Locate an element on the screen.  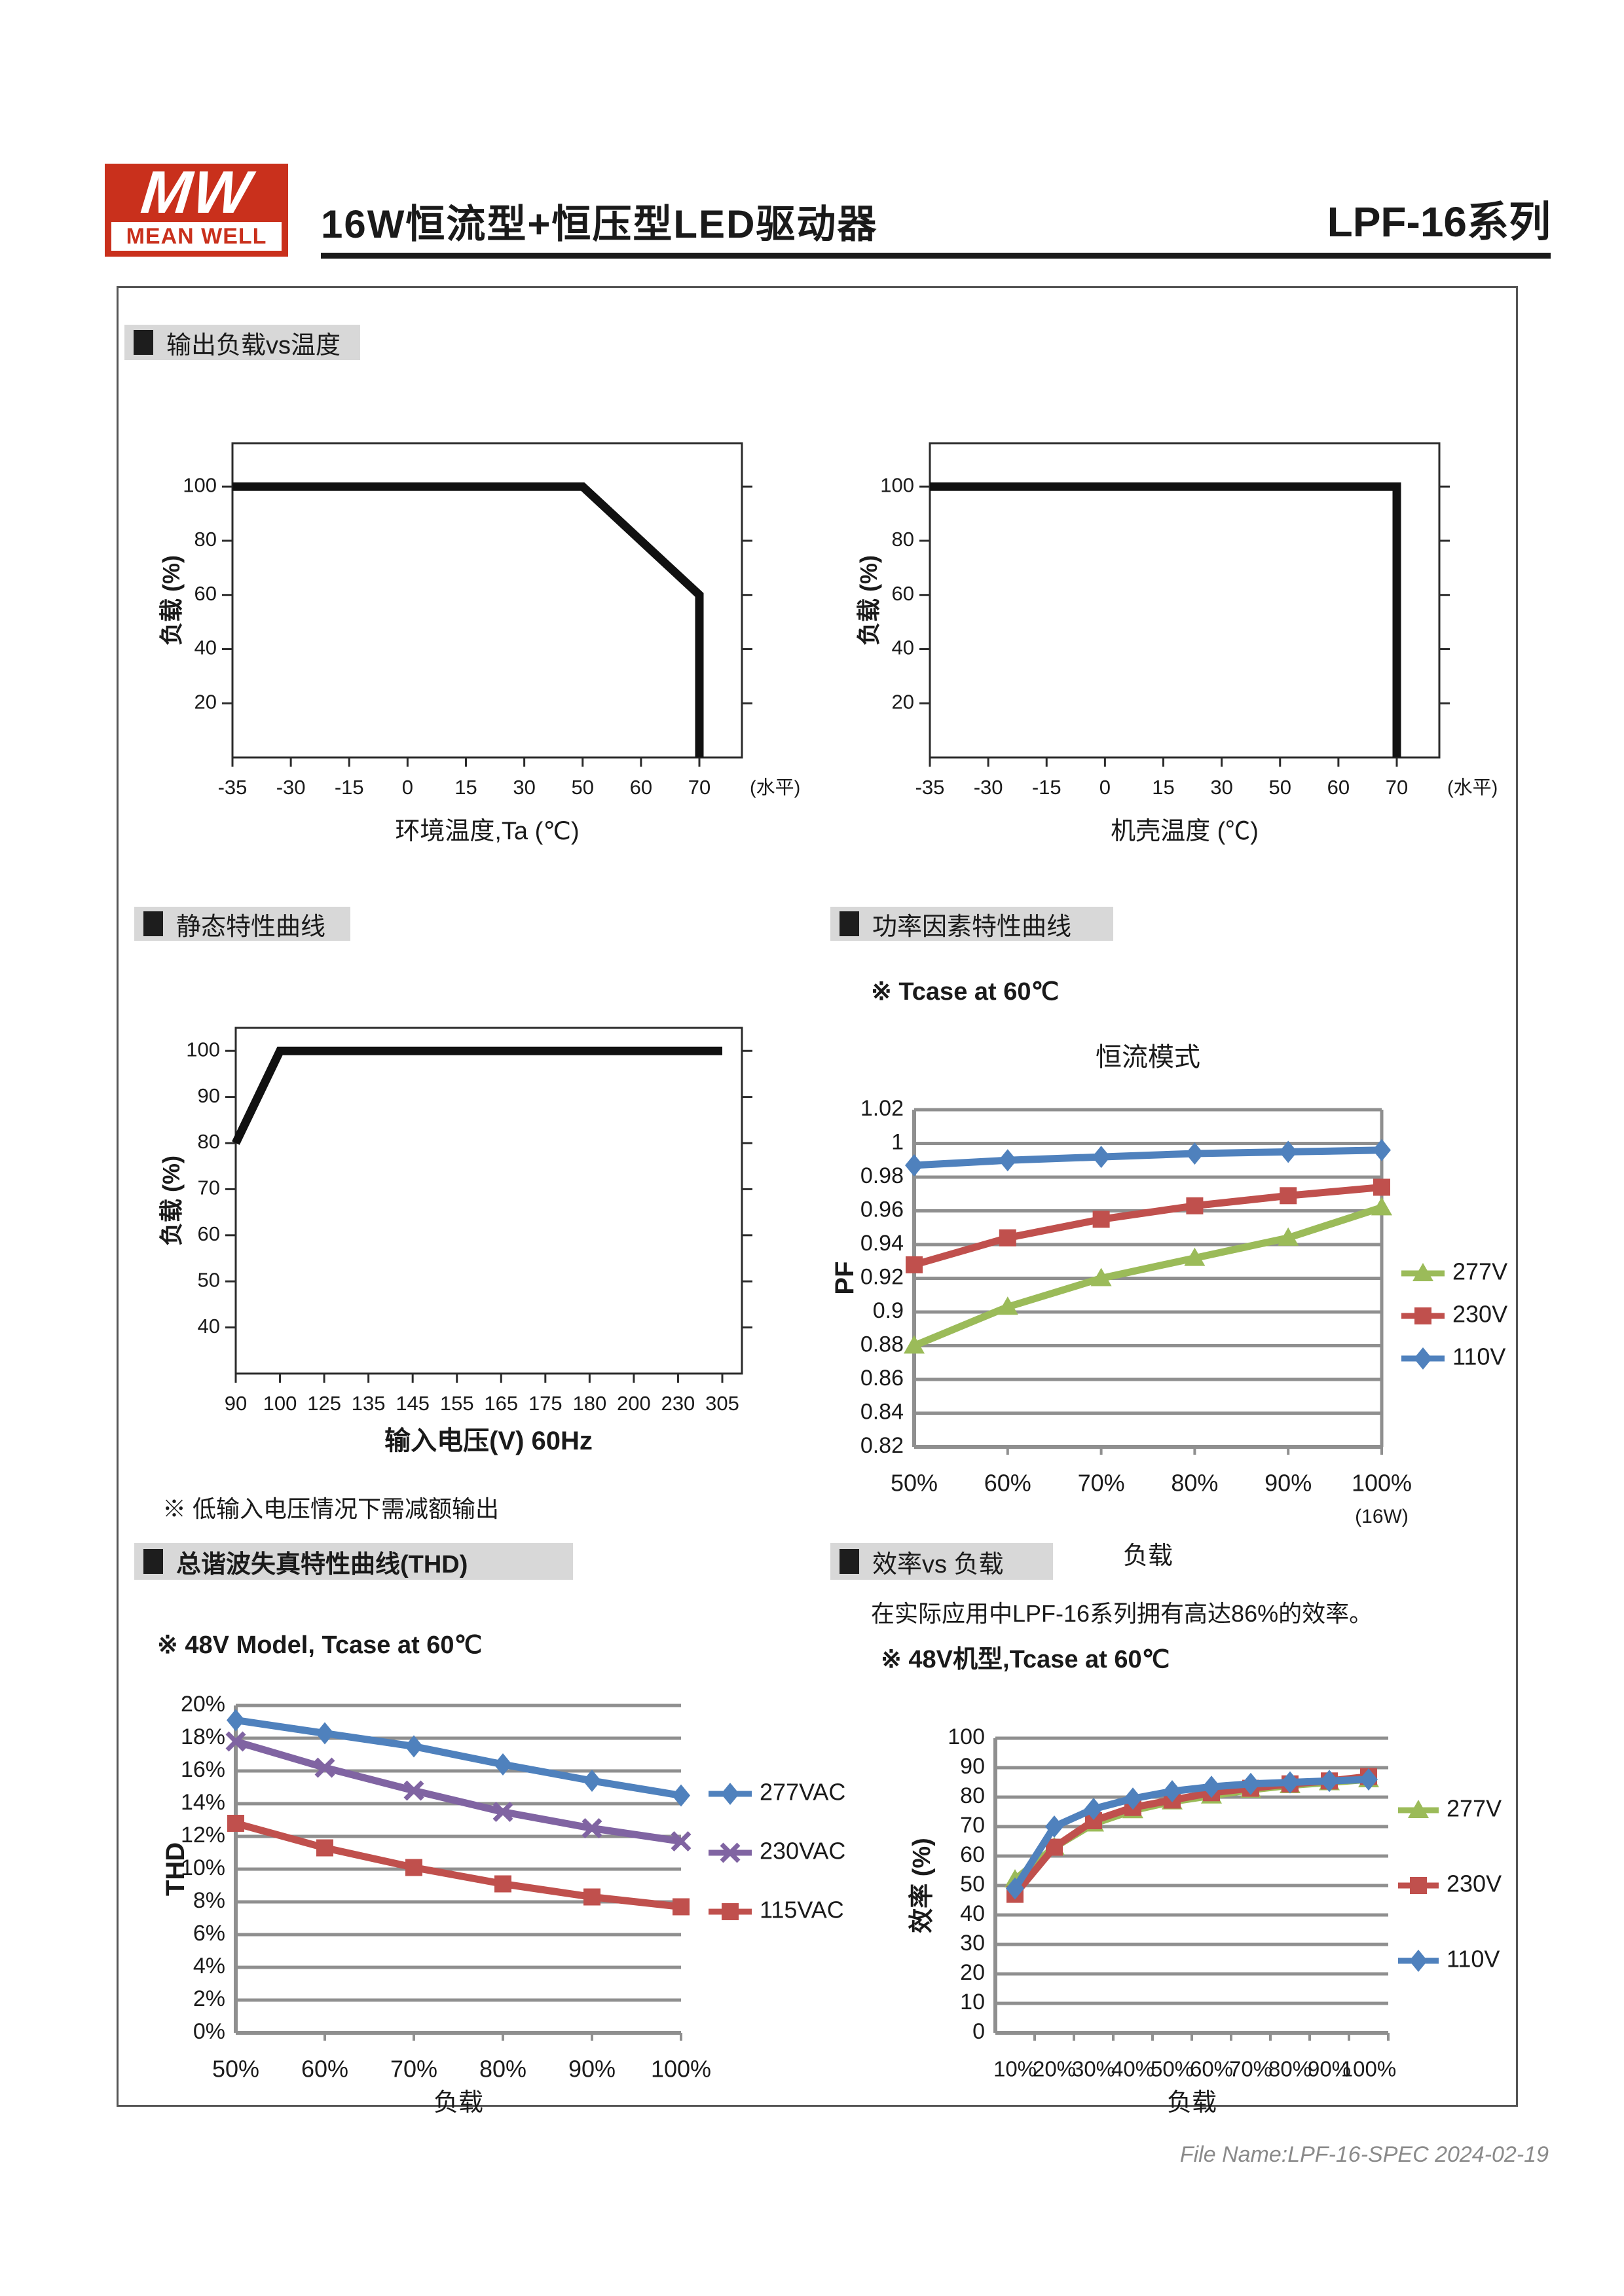
static-y-axis-title: 负载 (%) is located at coordinates (171, 1201).